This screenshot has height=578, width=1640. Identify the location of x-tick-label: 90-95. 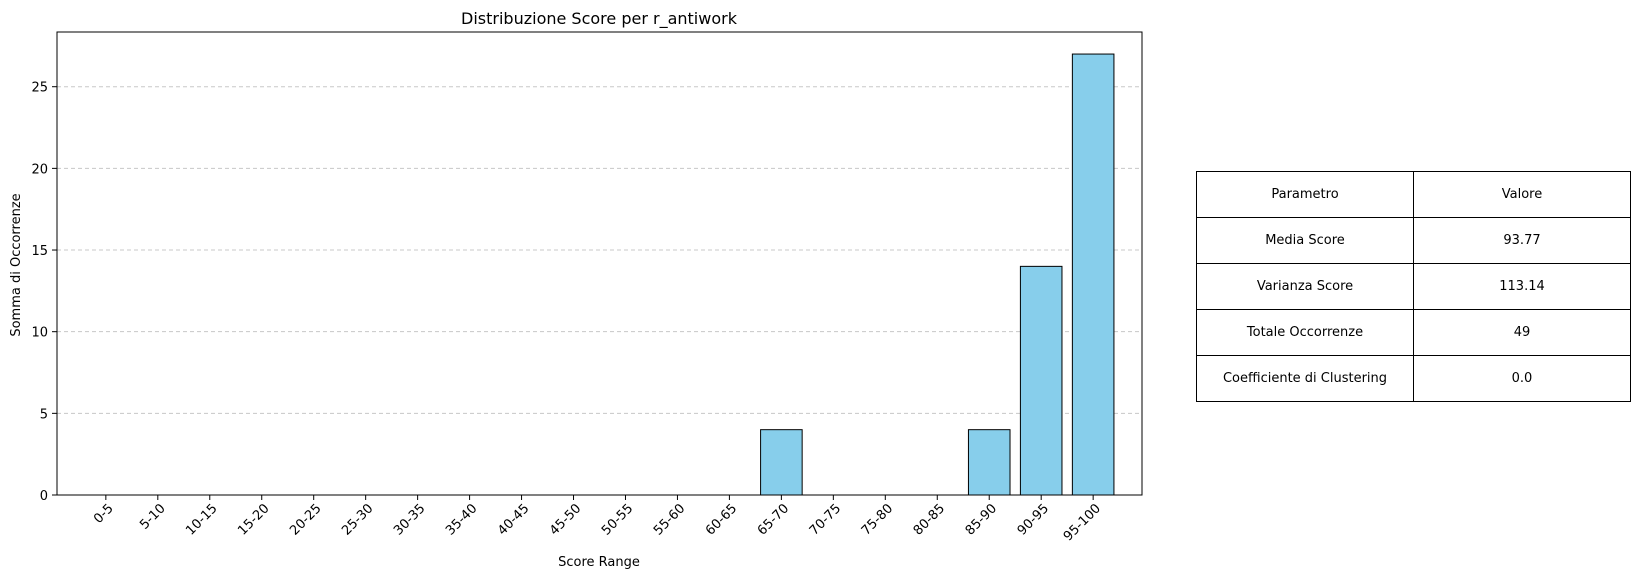
(1033, 519).